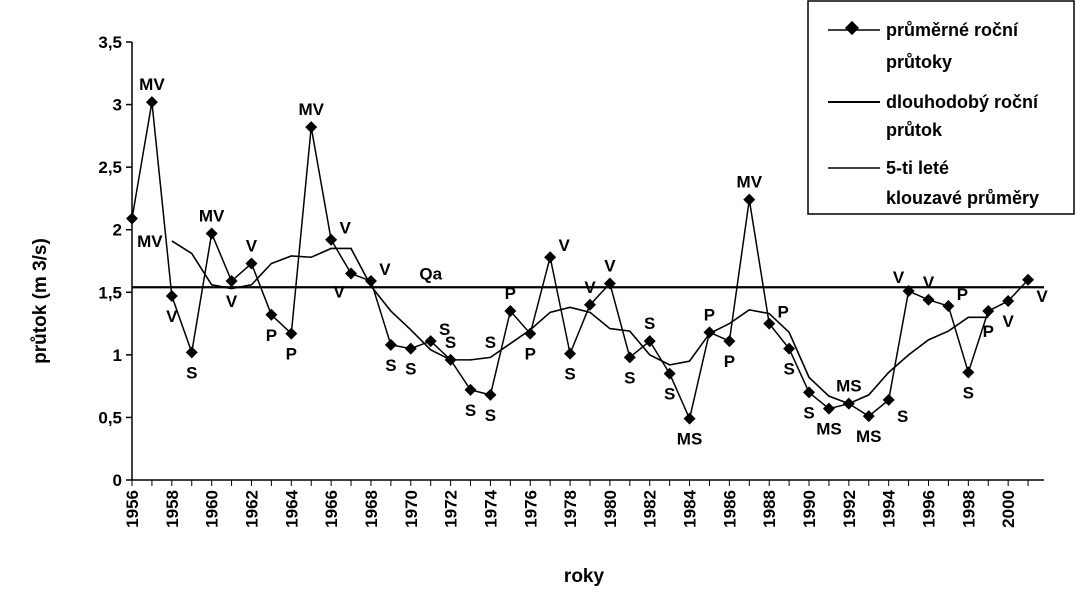  I want to click on y-tick-label: 0,5, so click(110, 417).